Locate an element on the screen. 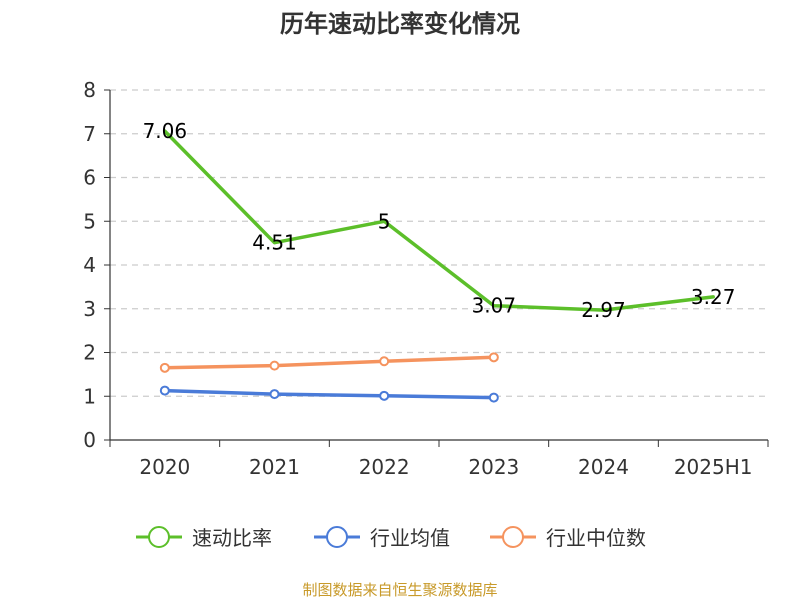 This screenshot has height=600, width=800. legend: 速动比率 行业均值 行业中位数 is located at coordinates (391, 538).